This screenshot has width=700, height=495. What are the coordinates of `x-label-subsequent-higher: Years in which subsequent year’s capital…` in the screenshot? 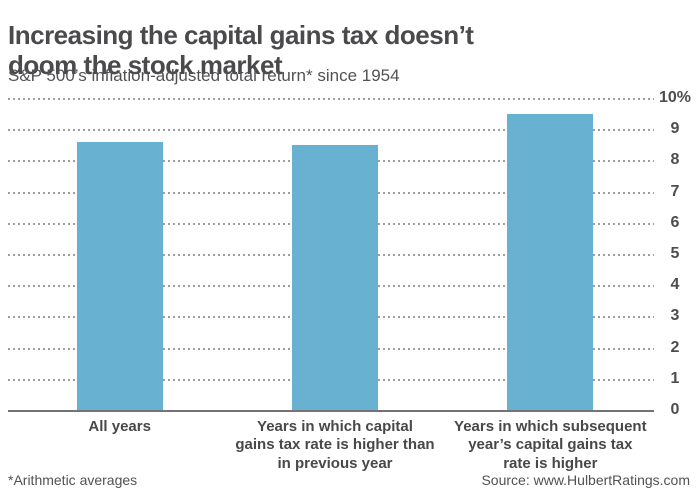 It's located at (550, 445).